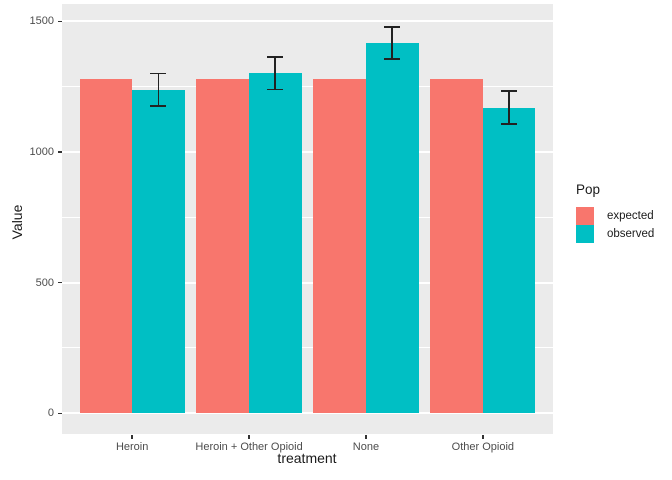 This screenshot has height=480, width=672. I want to click on y-tick-label-500: 500, so click(44, 282).